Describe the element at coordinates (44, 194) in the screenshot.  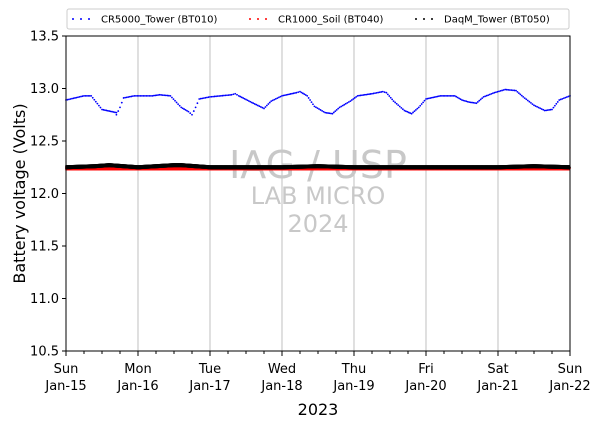
I see `y-tick-label: 12.0` at that location.